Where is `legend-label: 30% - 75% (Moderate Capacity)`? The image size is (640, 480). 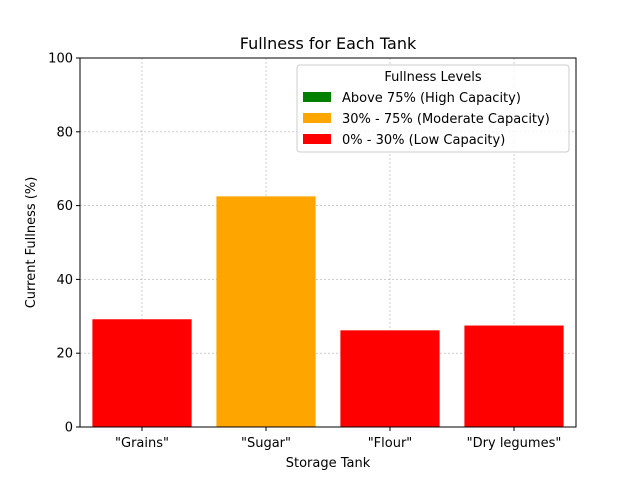 legend-label: 30% - 75% (Moderate Capacity) is located at coordinates (446, 119).